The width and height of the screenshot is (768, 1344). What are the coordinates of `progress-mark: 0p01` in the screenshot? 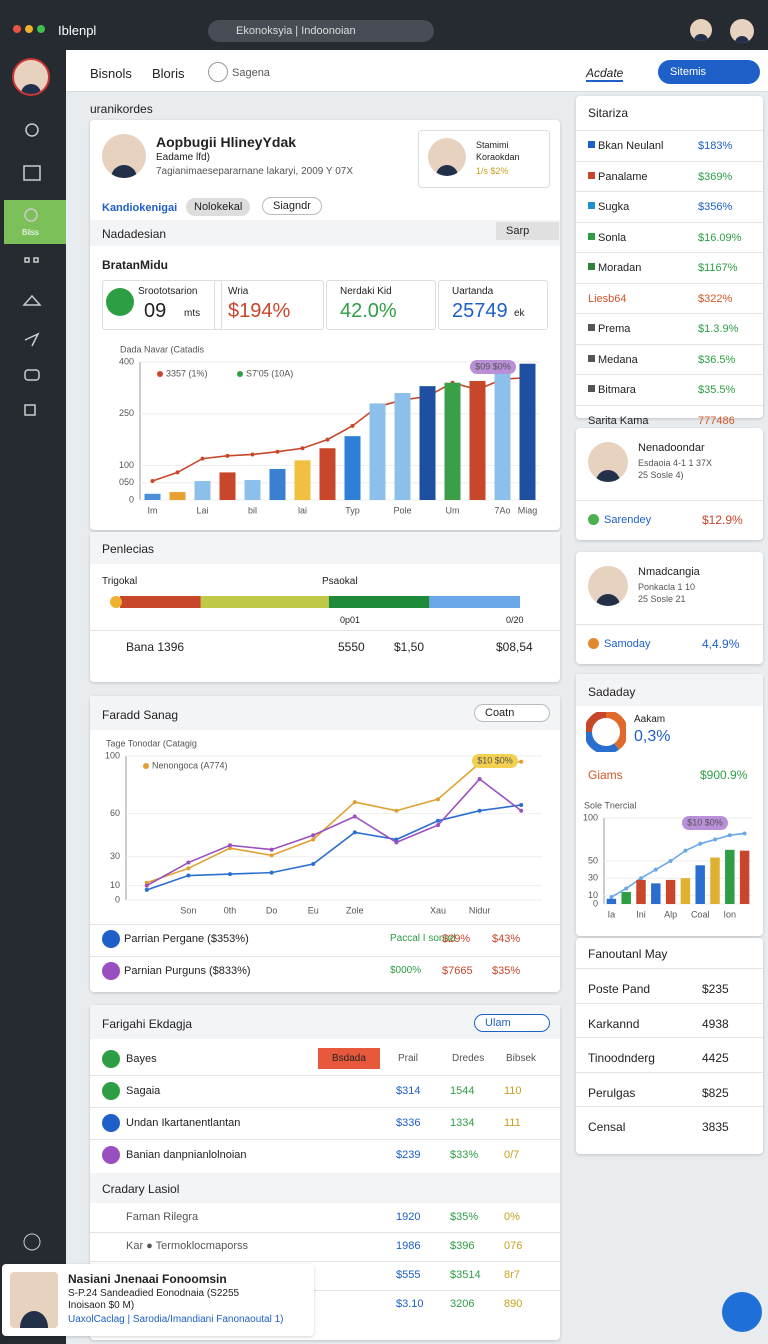 It's located at (350, 620).